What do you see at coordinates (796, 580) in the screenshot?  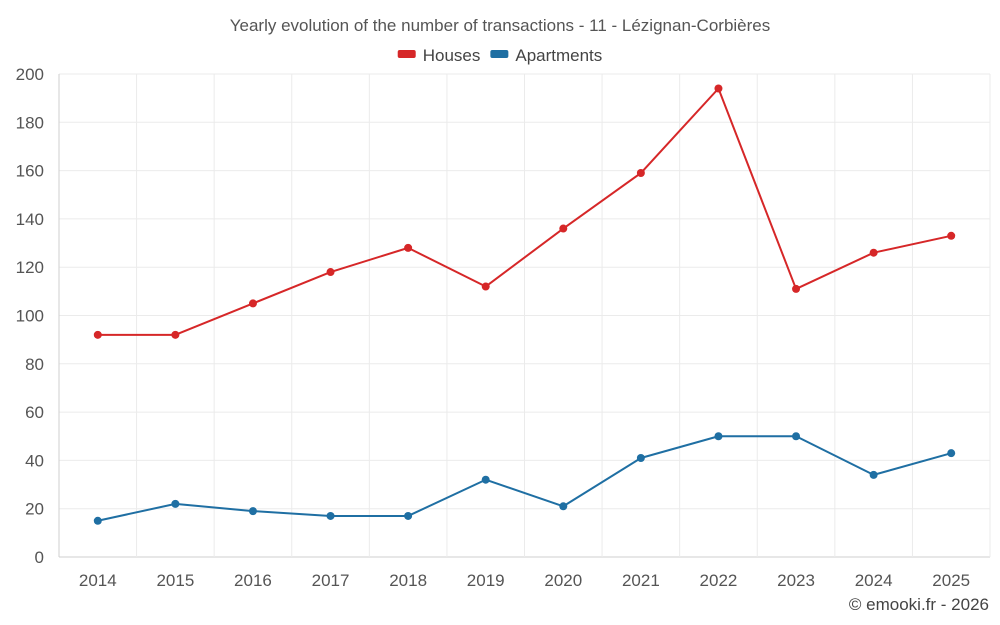 I see `x-tick-label: 2023` at bounding box center [796, 580].